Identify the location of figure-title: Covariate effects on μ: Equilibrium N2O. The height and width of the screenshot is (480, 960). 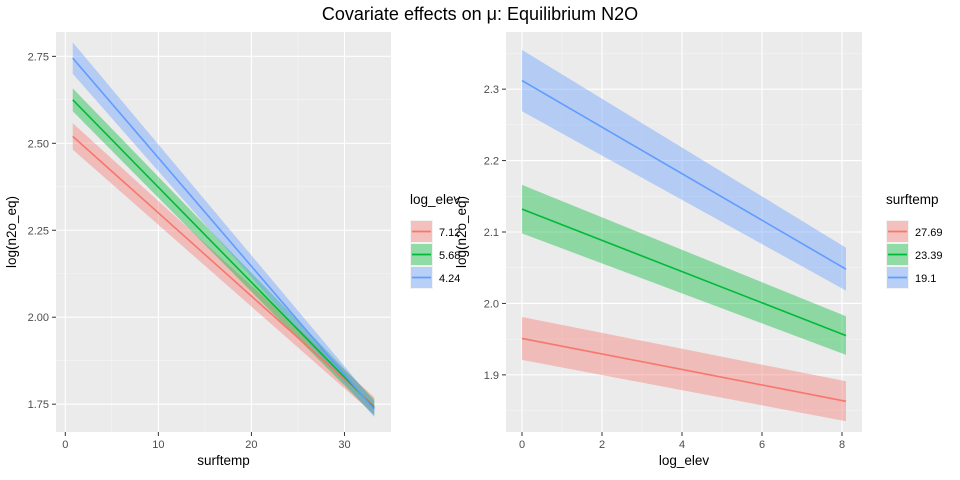
(480, 14).